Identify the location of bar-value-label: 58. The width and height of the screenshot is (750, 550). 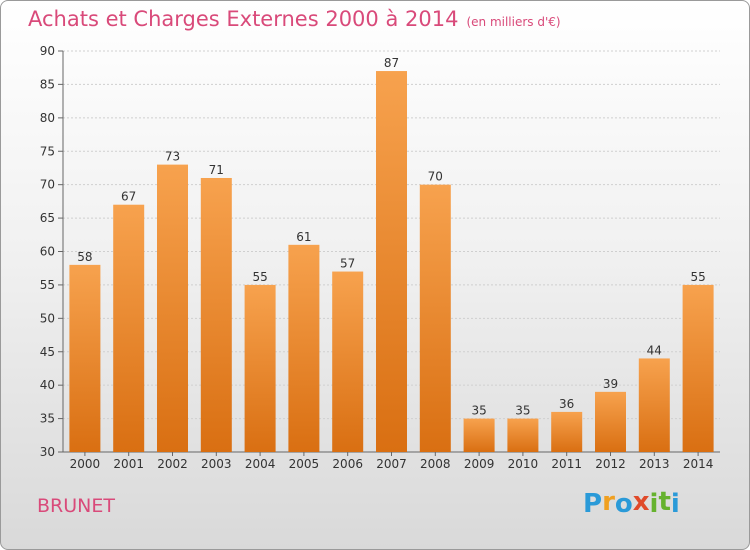
(84, 257).